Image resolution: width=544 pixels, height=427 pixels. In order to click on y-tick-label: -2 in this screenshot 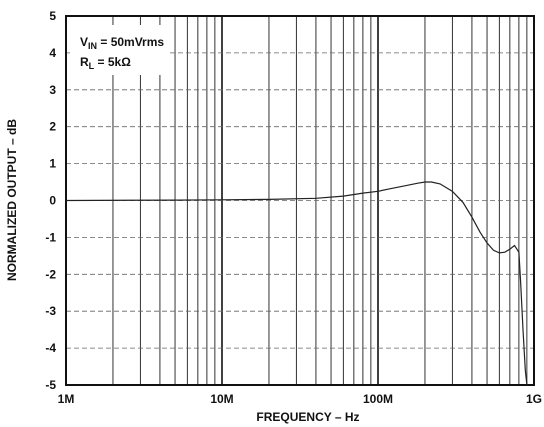, I will do `click(50, 274)`.